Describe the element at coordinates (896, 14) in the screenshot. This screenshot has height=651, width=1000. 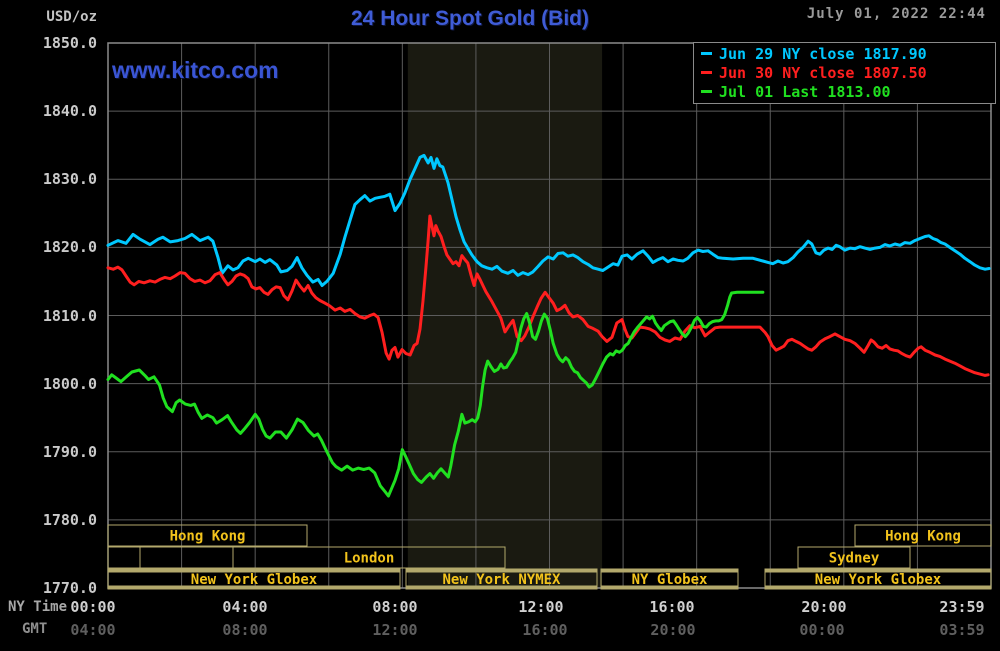
I see `chart-timestamp: July 01, 2022 22:44` at that location.